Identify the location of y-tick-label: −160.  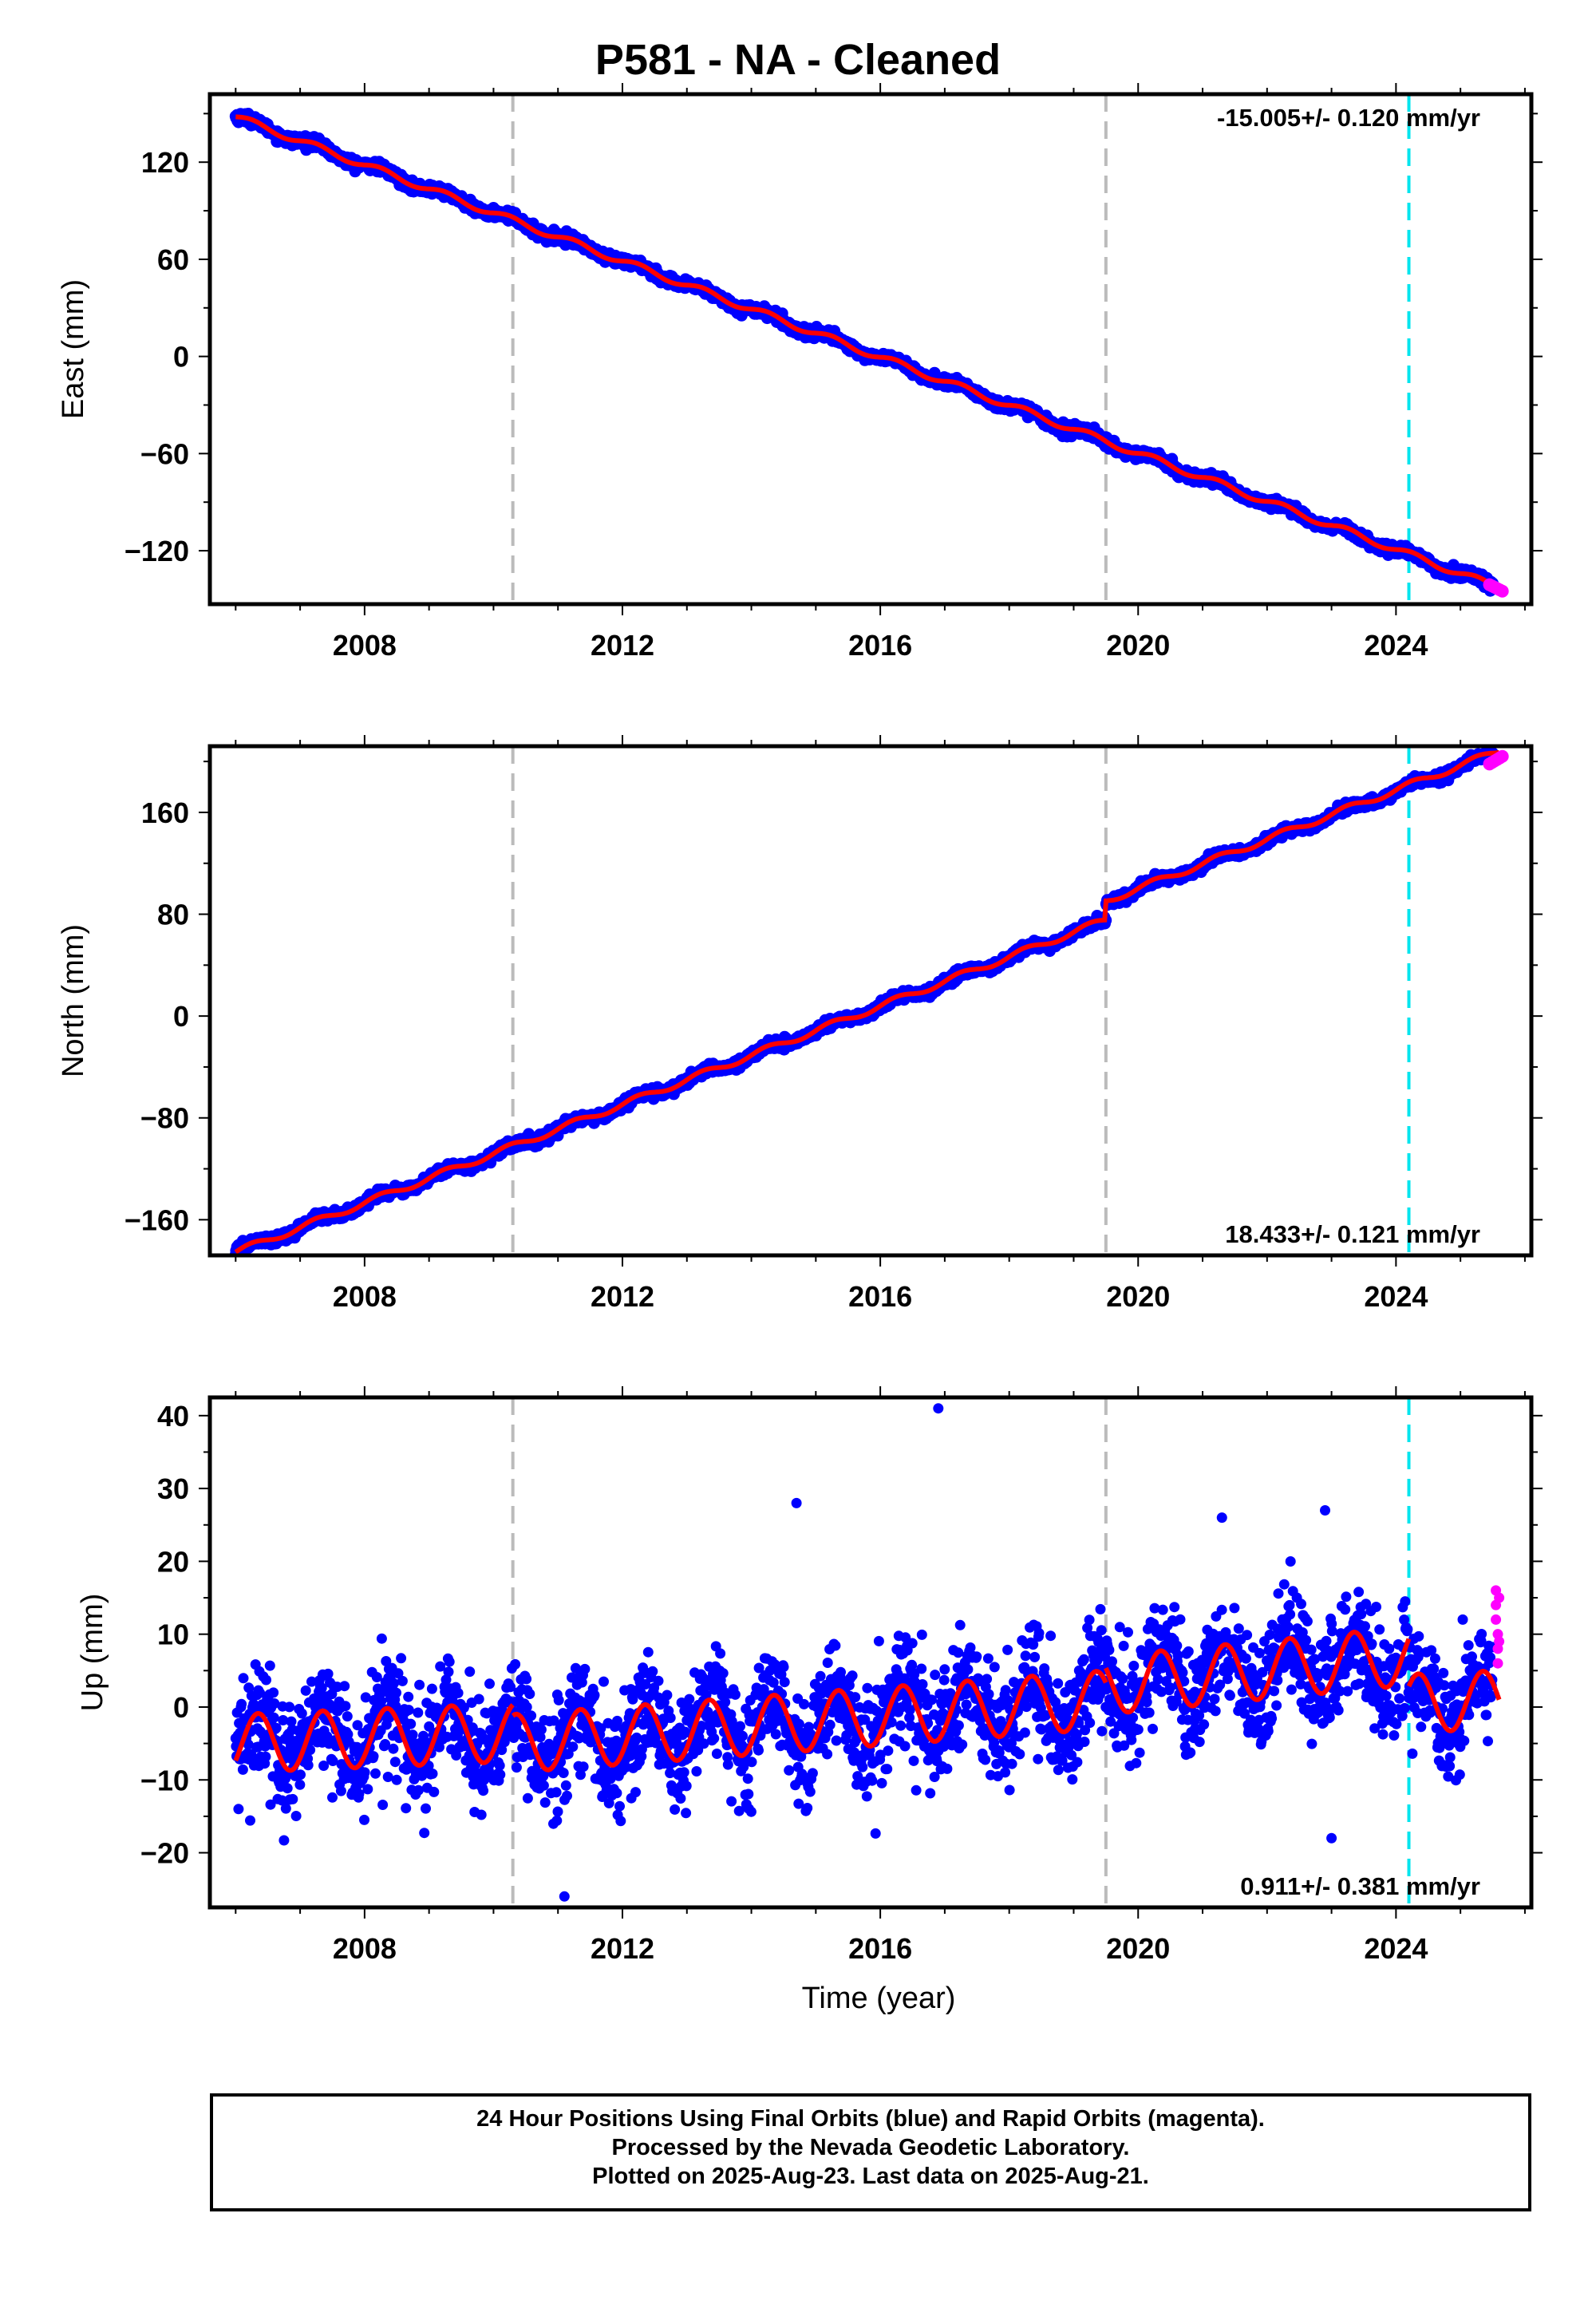
(156, 1219).